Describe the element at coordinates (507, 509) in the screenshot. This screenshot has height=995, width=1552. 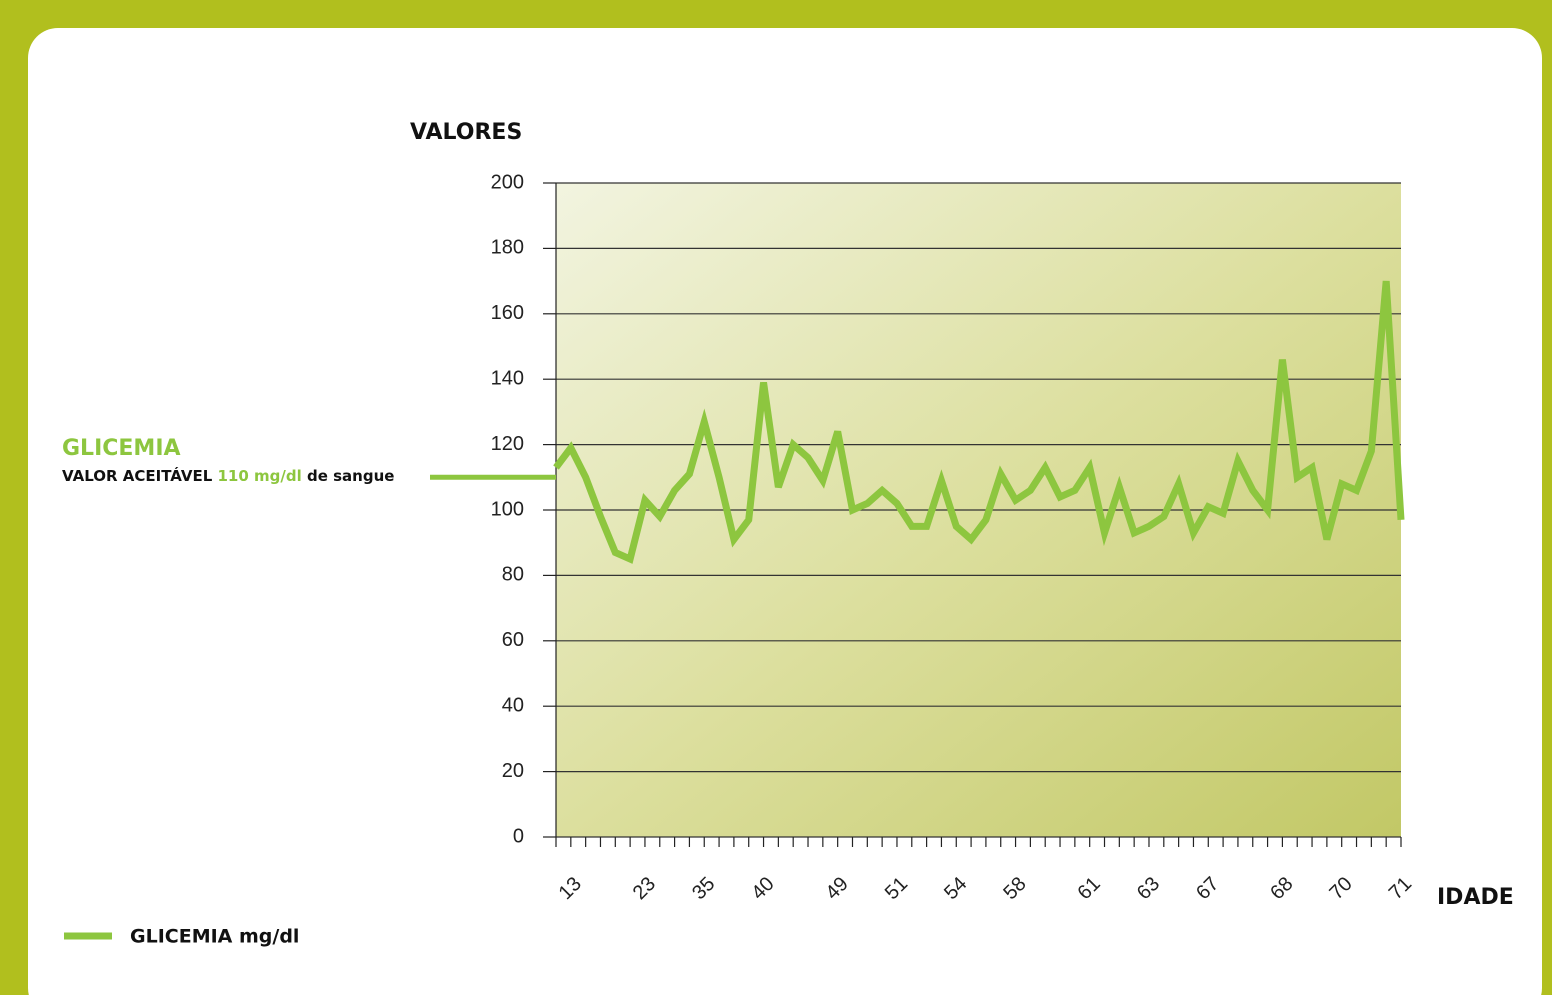
I see `y-tick-label: 100` at that location.